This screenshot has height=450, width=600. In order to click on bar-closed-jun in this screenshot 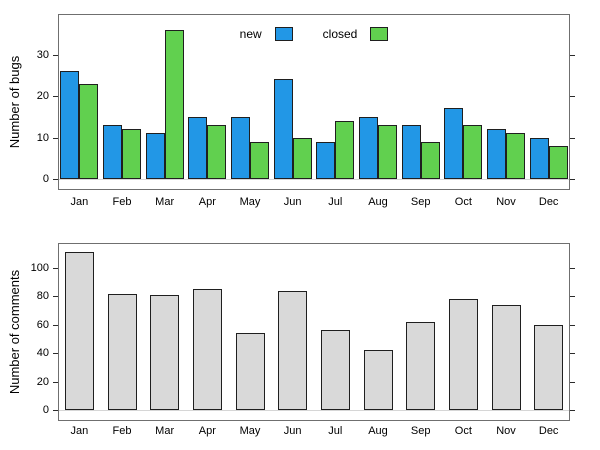, I will do `click(302, 158)`.